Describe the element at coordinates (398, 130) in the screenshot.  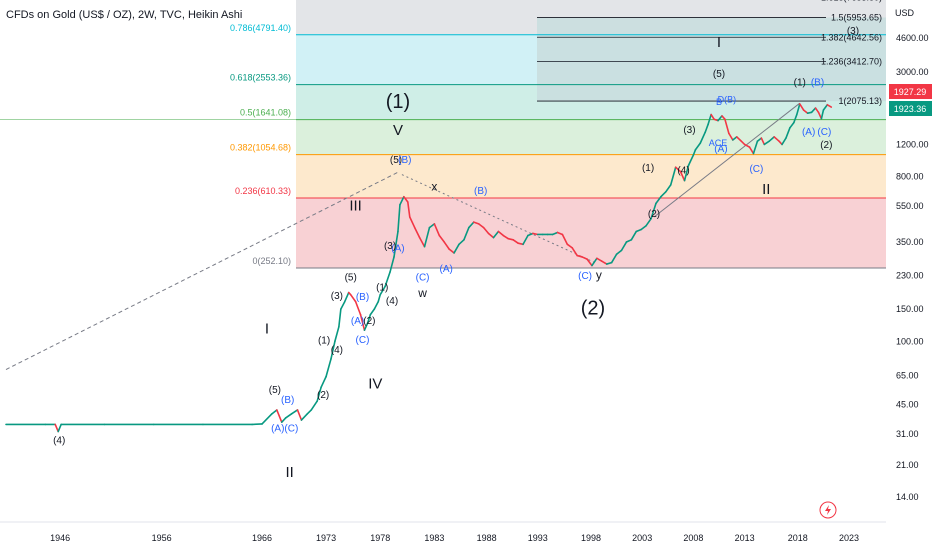
I see `wave-label: V` at that location.